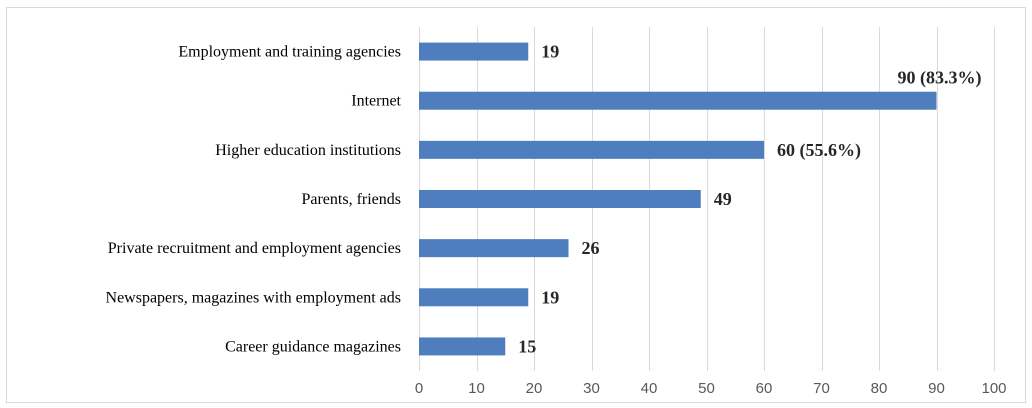  Describe the element at coordinates (376, 101) in the screenshot. I see `category-label: Internet` at that location.